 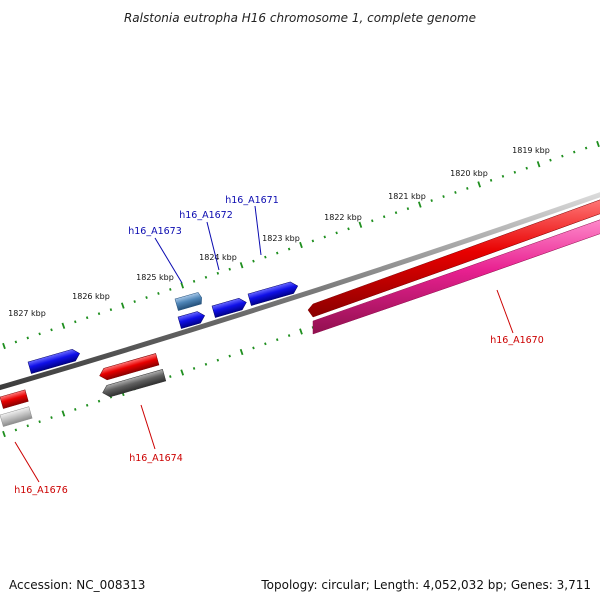 What do you see at coordinates (16, 416) in the screenshot?
I see `gene-feature-h16-a1676` at bounding box center [16, 416].